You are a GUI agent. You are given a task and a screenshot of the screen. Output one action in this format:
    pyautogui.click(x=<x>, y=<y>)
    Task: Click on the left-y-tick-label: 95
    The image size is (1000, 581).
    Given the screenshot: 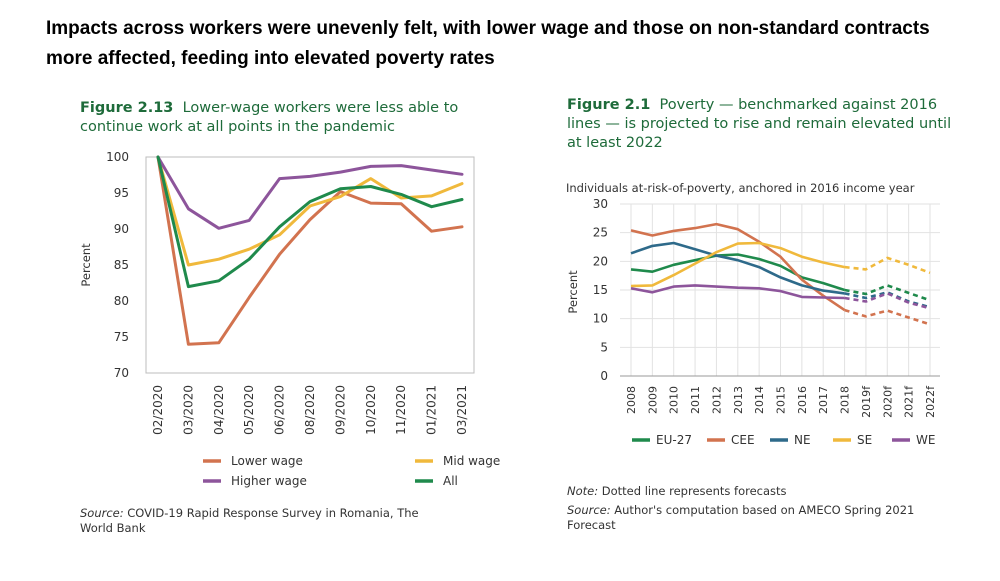 What is the action you would take?
    pyautogui.click(x=121, y=193)
    